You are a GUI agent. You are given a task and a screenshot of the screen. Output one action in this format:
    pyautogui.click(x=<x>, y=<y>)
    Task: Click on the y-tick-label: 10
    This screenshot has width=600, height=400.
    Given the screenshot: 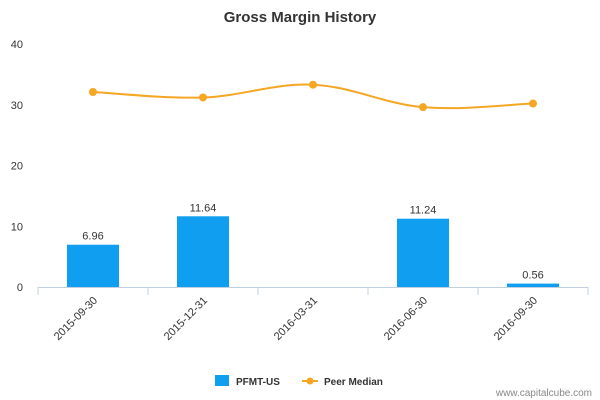 What is the action you would take?
    pyautogui.click(x=17, y=227)
    